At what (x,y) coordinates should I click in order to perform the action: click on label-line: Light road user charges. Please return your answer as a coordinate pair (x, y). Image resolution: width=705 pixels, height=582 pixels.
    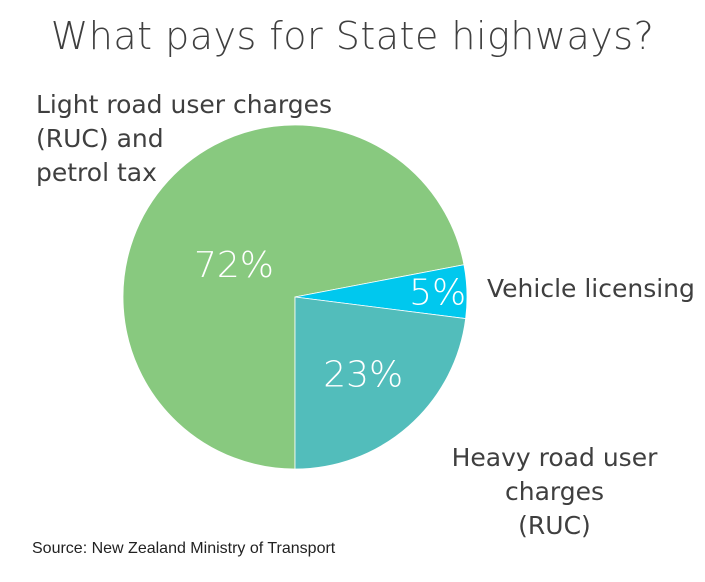
    Looking at the image, I should click on (184, 104).